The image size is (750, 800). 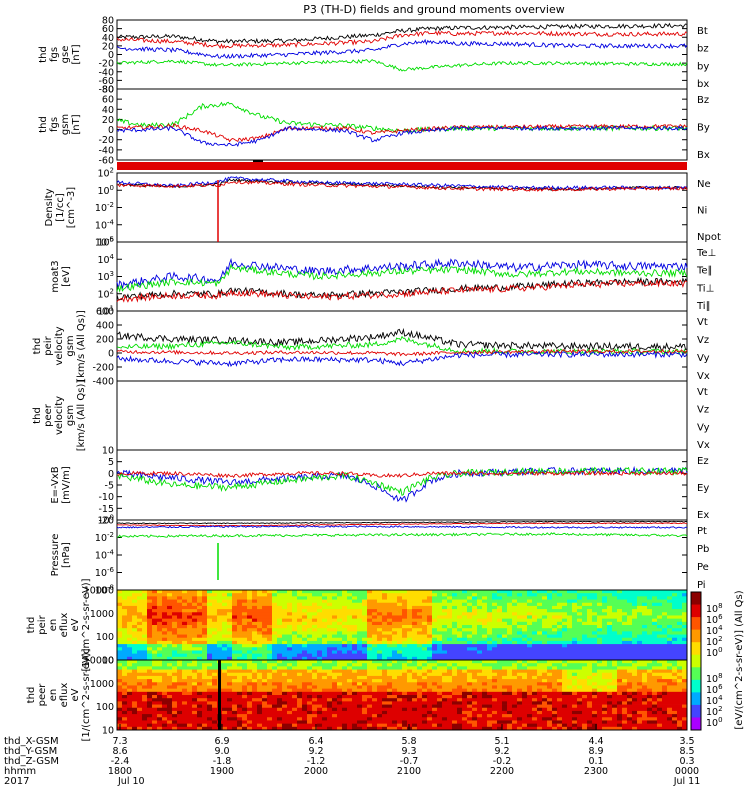 What do you see at coordinates (59, 415) in the screenshot?
I see `ylabel-peer_velocity: velocity` at bounding box center [59, 415].